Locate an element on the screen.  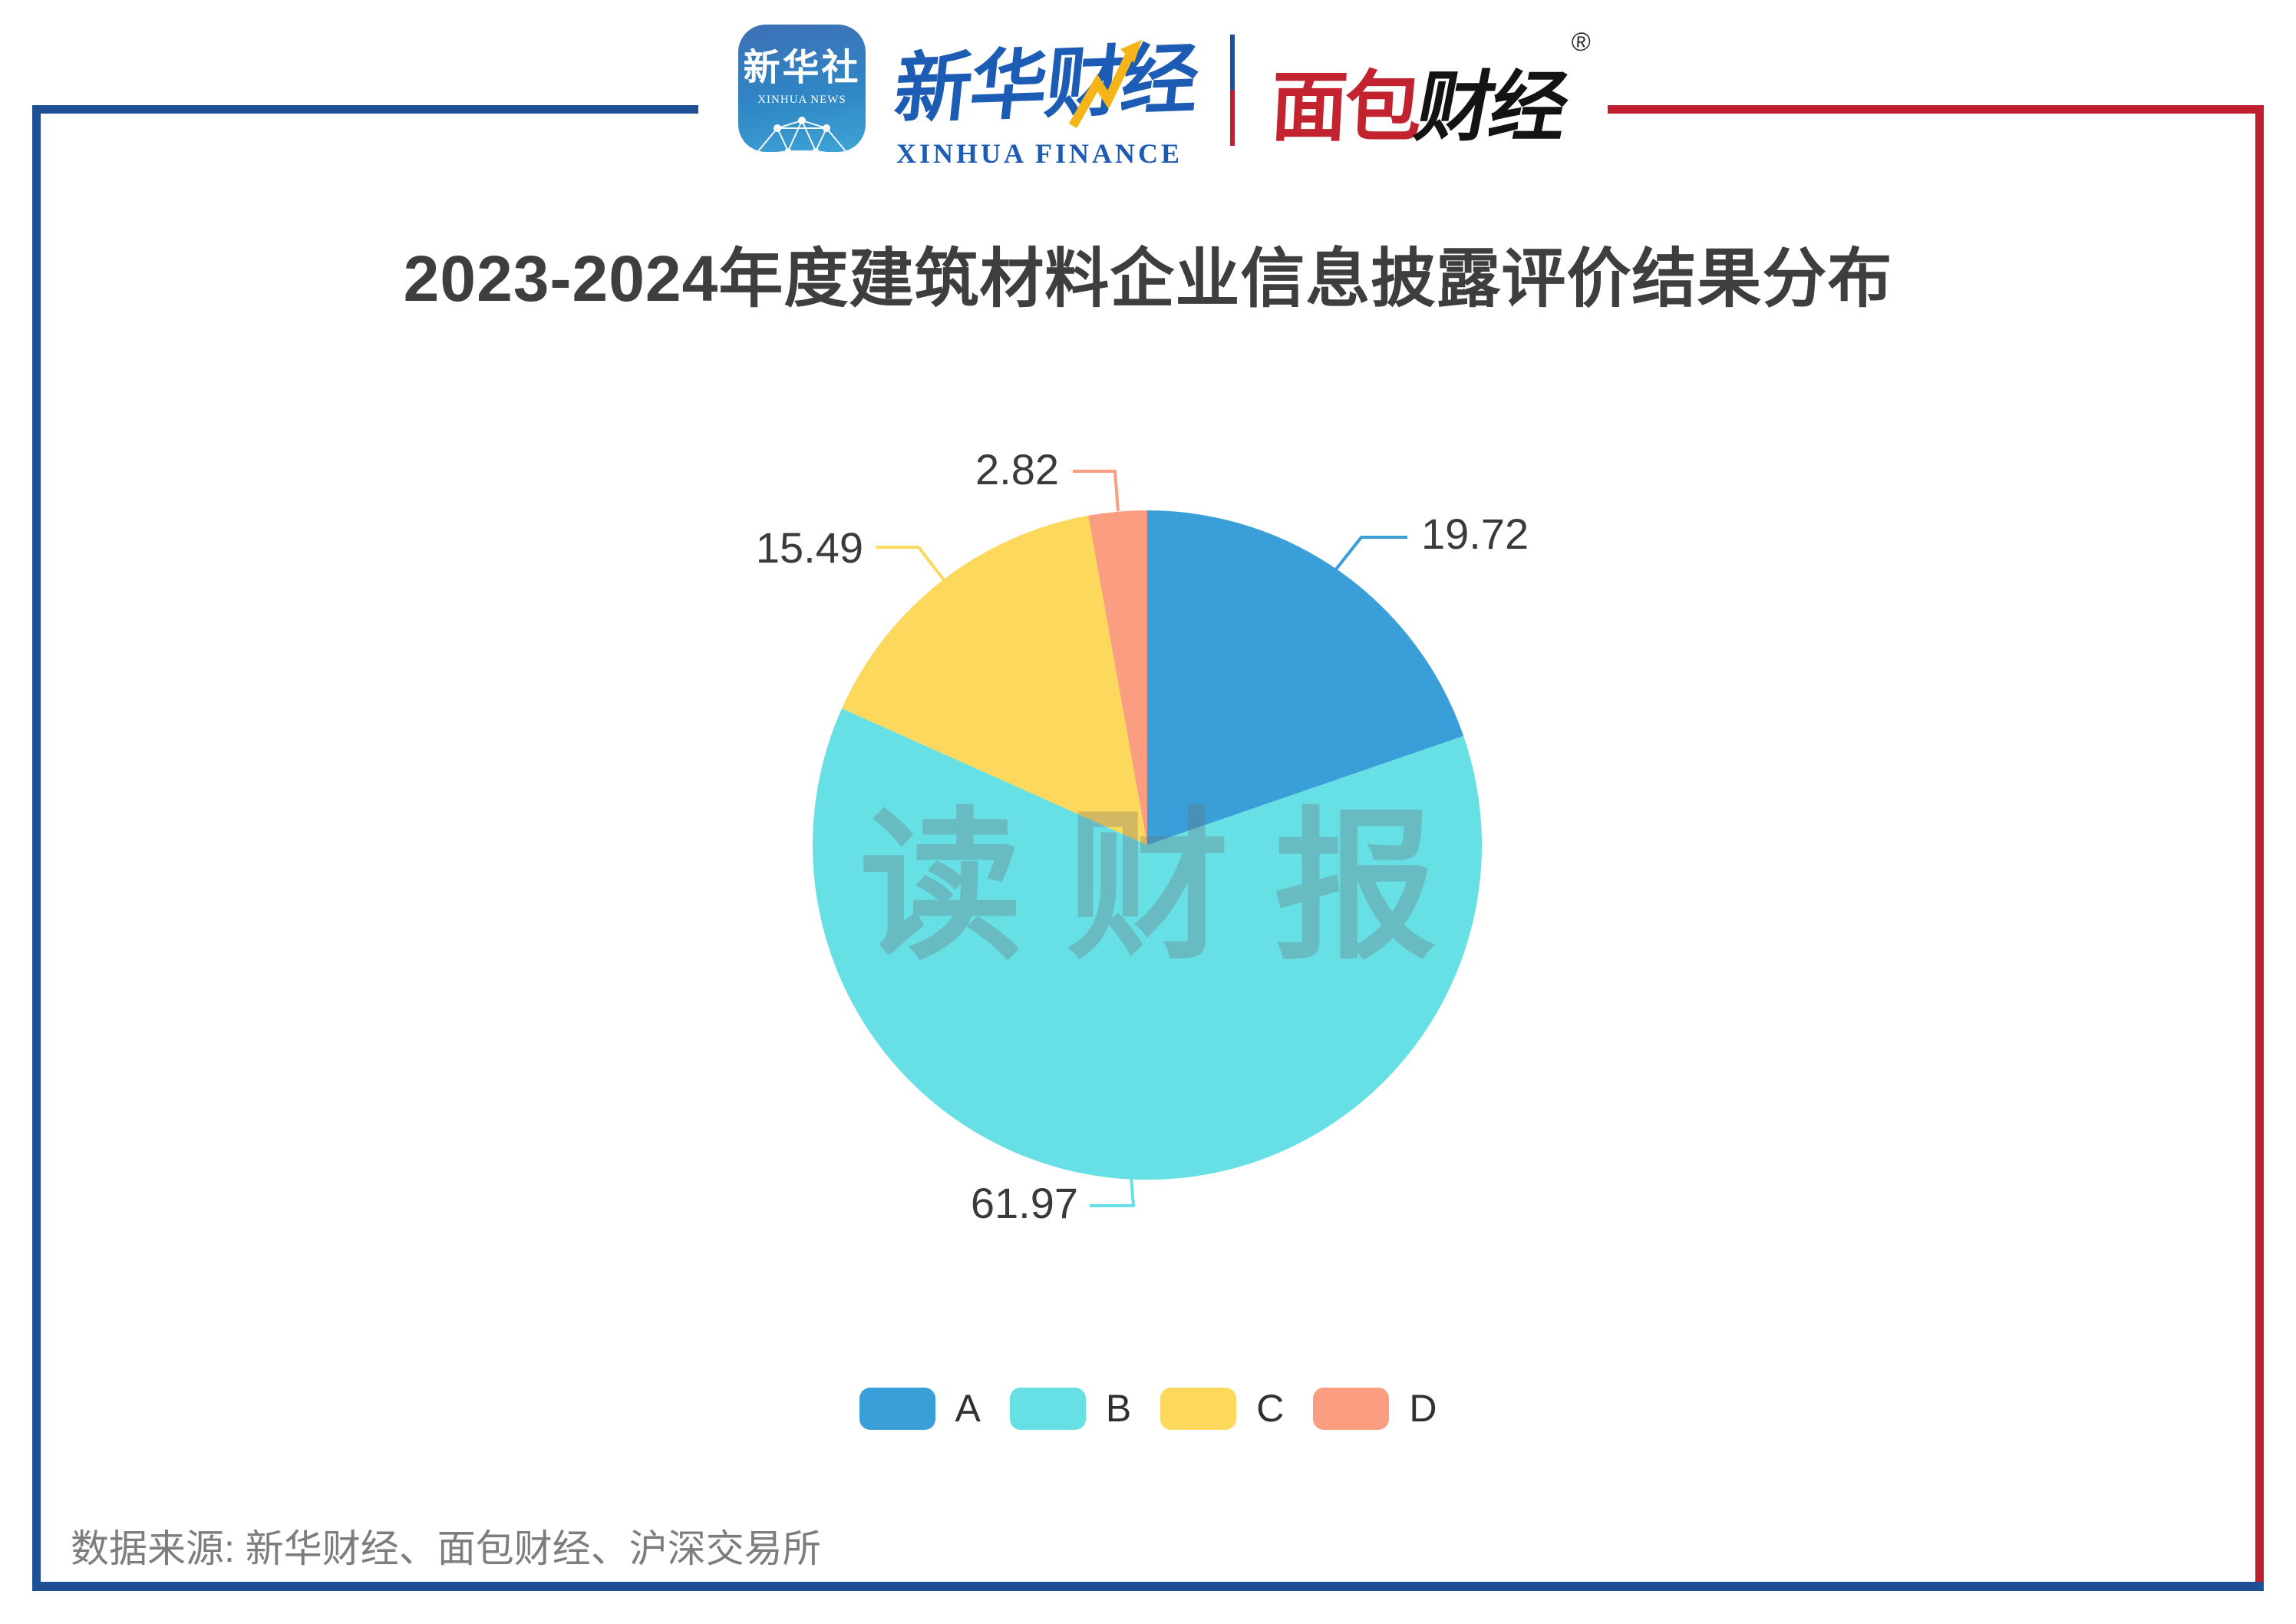
xinhua-news-en-label: XINHUA NEWS is located at coordinates (801, 100).